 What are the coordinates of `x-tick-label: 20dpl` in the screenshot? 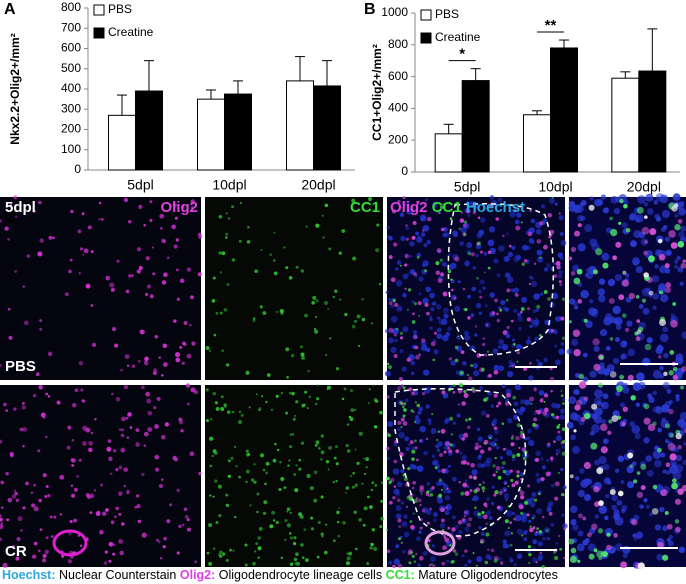 It's located at (318, 185).